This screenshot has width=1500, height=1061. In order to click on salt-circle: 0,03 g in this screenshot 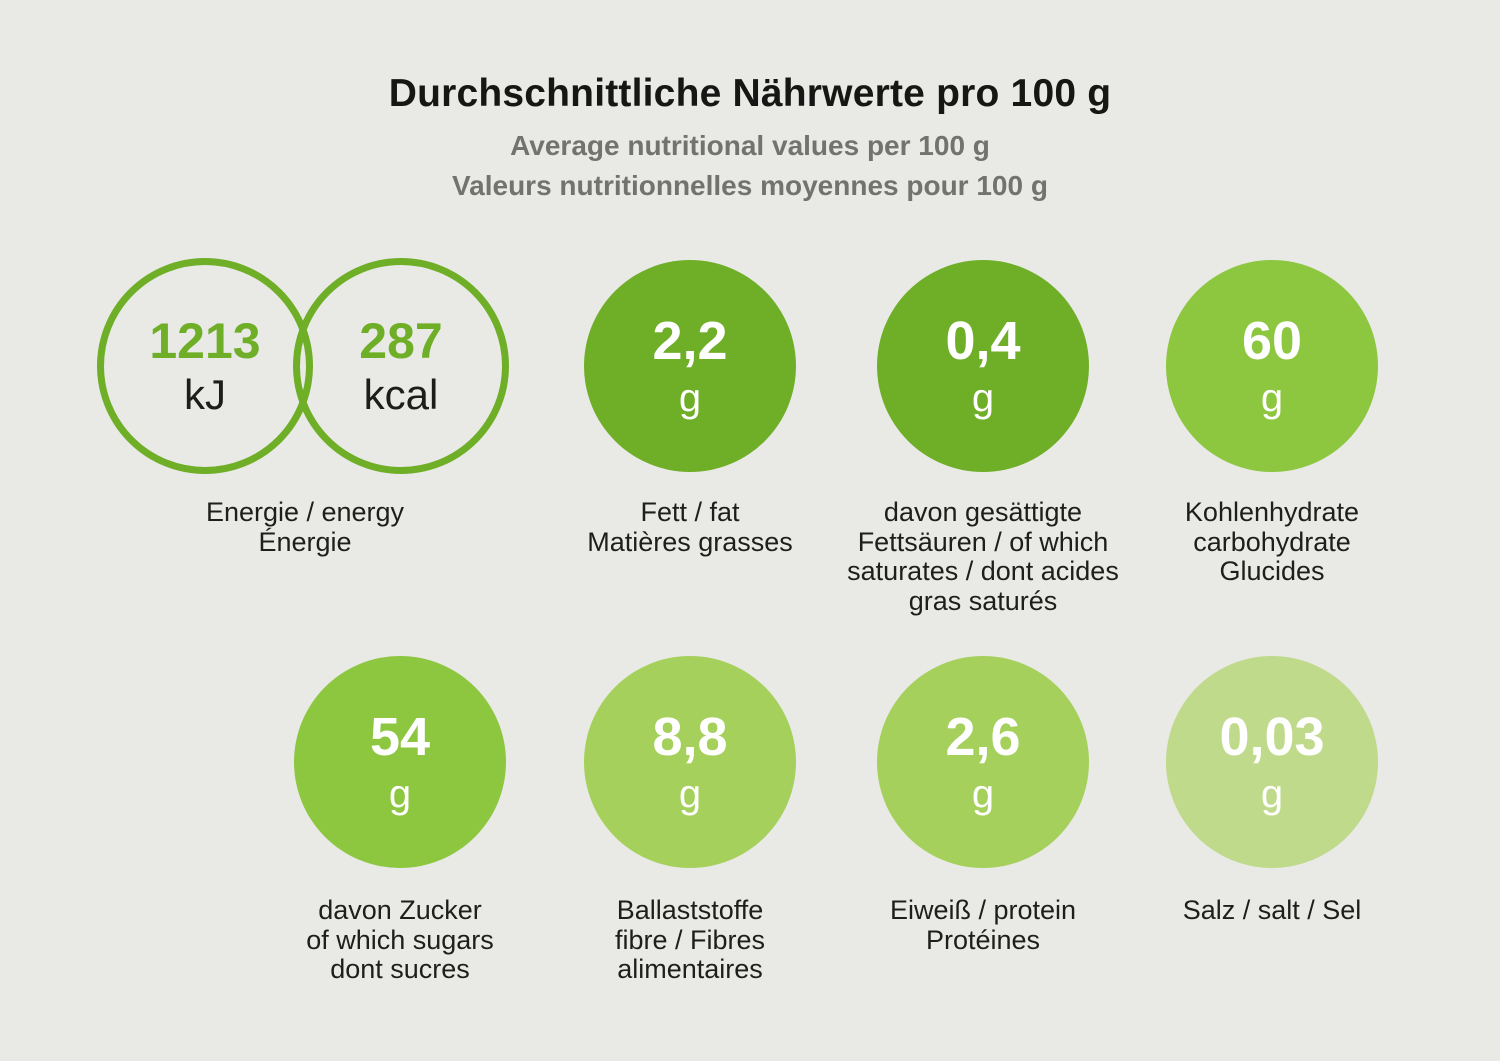, I will do `click(1272, 762)`.